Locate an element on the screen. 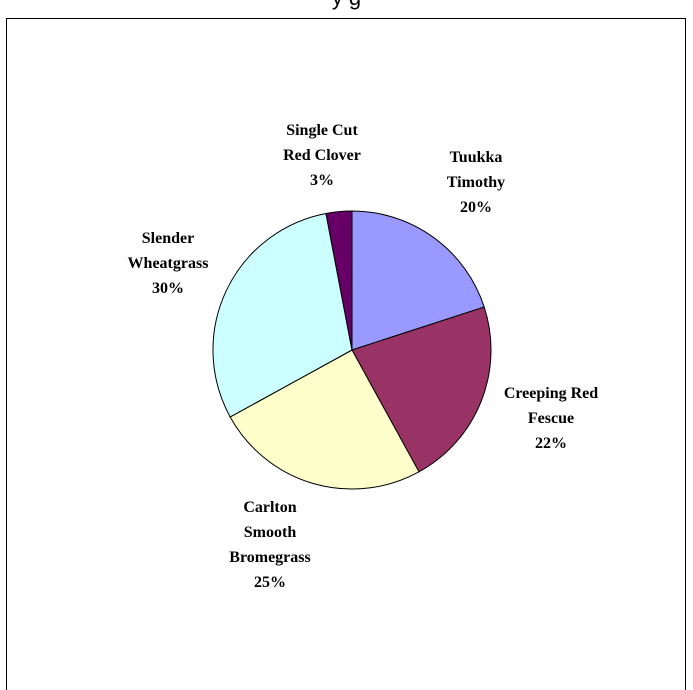 This screenshot has height=690, width=693. slice-label-line-0-1: Timothy is located at coordinates (476, 182).